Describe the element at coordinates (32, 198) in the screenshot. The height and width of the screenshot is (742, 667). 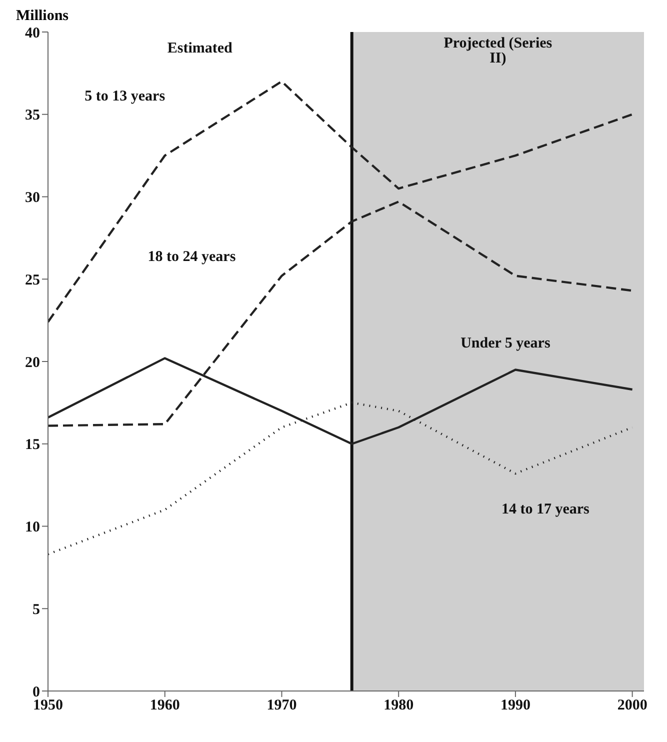
I see `y-tick-label: 30` at that location.